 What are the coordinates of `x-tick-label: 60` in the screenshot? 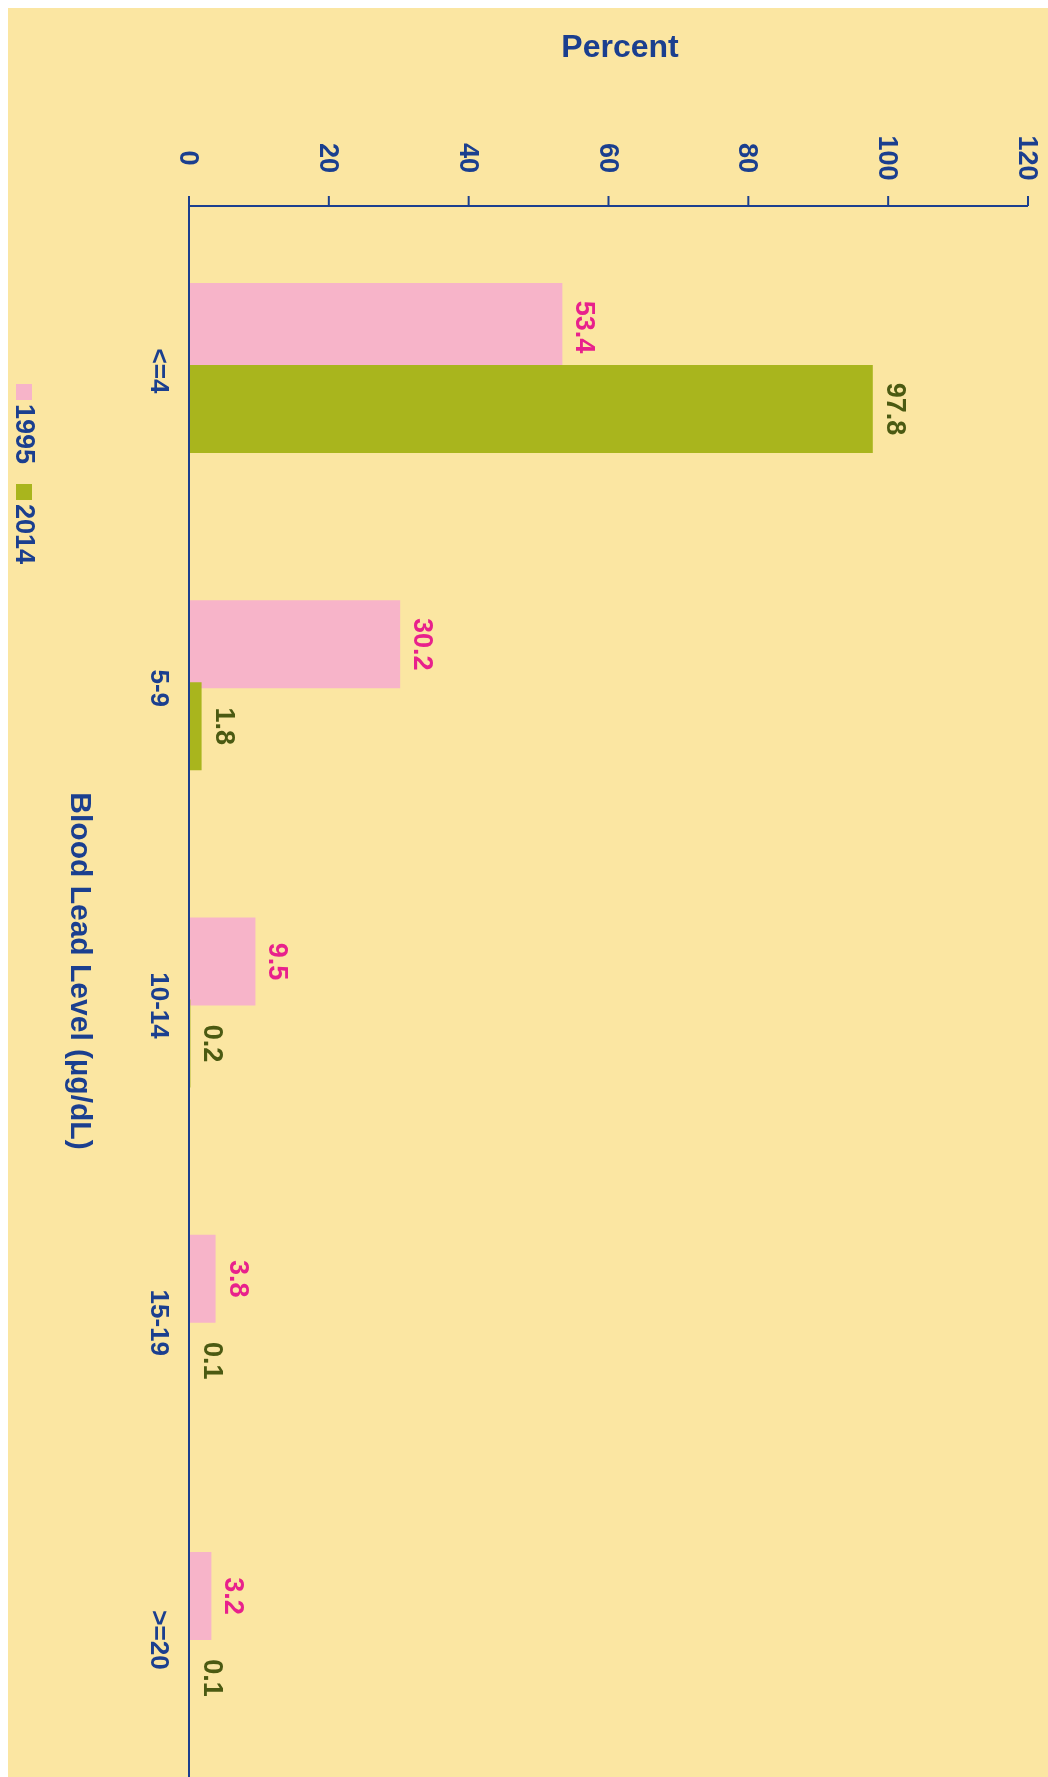 It's located at (608, 158).